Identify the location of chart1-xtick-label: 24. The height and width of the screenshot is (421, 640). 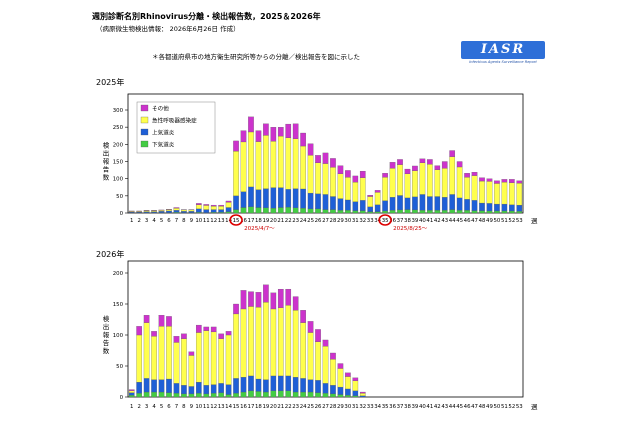
(303, 221).